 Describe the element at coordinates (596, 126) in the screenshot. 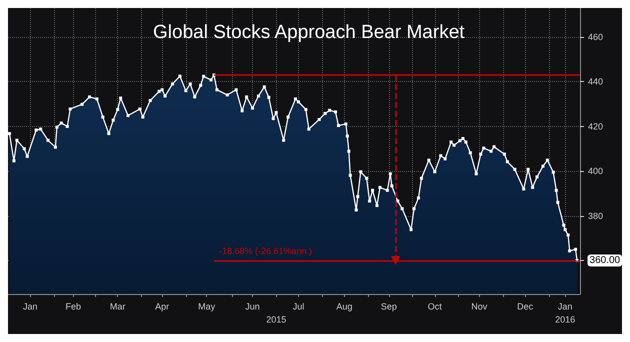

I see `y-tick-label: 420` at that location.